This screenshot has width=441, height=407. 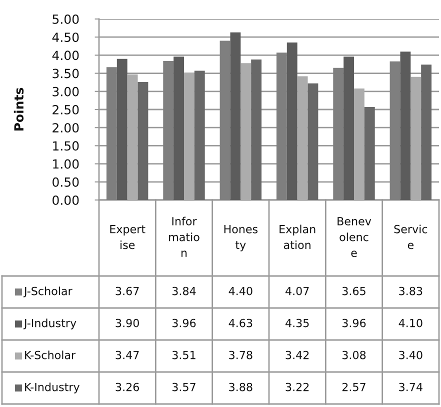 I want to click on y-tick-label: 0.00, so click(x=65, y=200).